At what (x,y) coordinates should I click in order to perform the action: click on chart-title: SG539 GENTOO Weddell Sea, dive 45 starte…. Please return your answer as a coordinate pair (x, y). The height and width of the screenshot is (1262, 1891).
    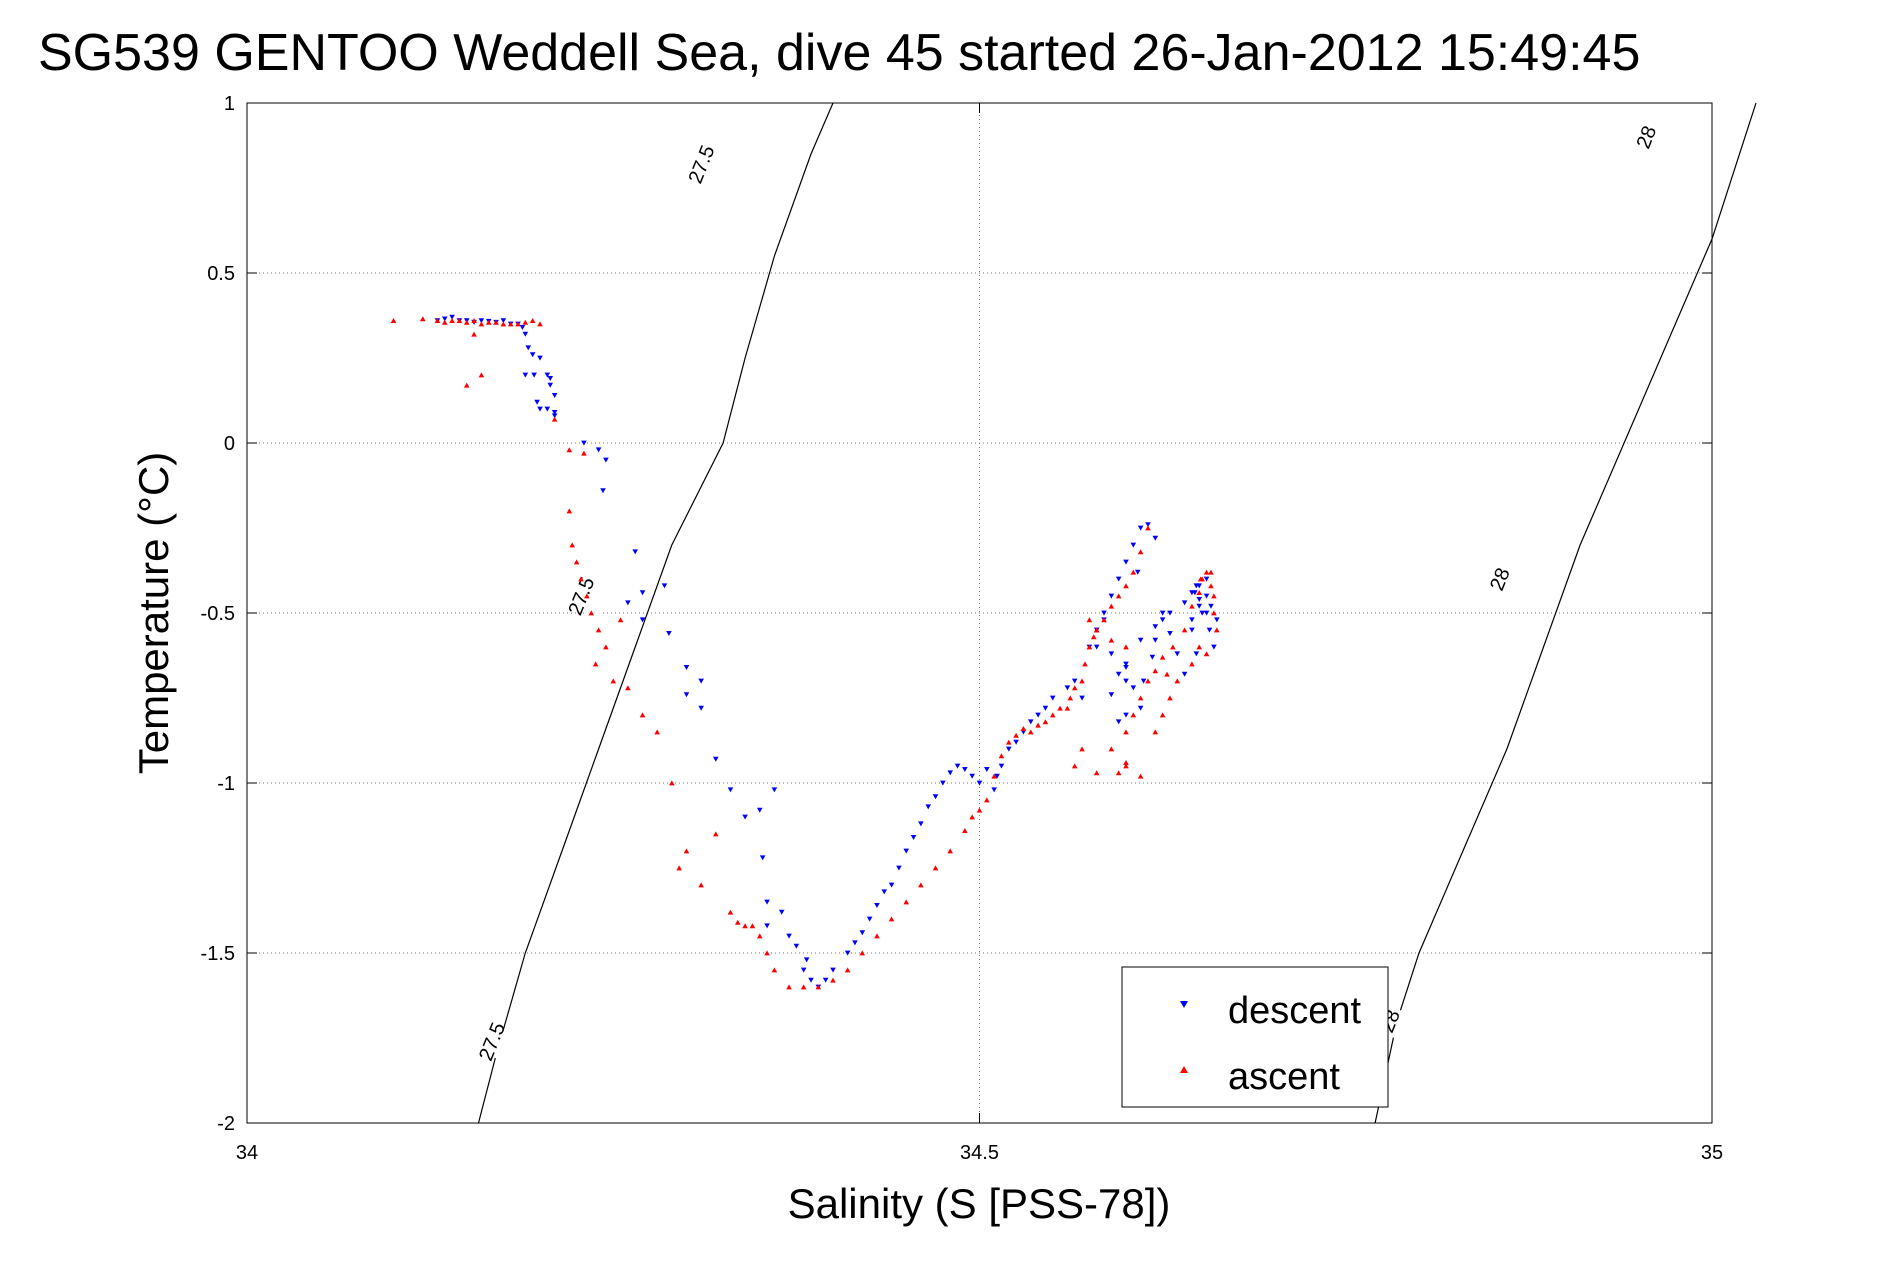
    Looking at the image, I should click on (839, 53).